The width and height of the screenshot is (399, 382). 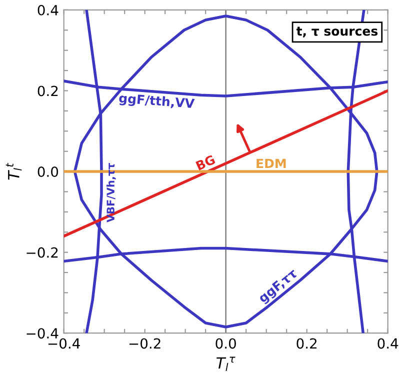 What do you see at coordinates (226, 343) in the screenshot?
I see `x-tick-label: 0.0` at bounding box center [226, 343].